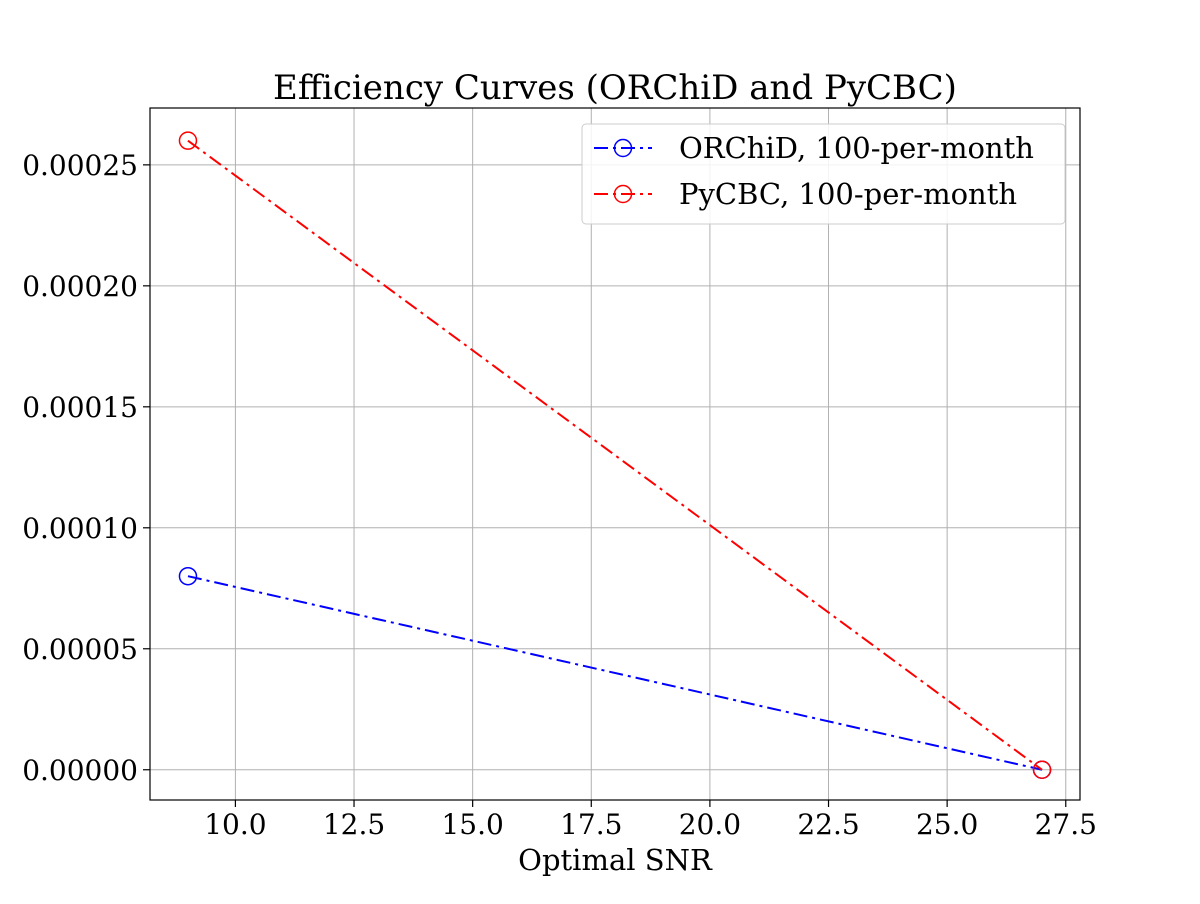  Describe the element at coordinates (710, 824) in the screenshot. I see `x-tick-label: 20.0` at that location.